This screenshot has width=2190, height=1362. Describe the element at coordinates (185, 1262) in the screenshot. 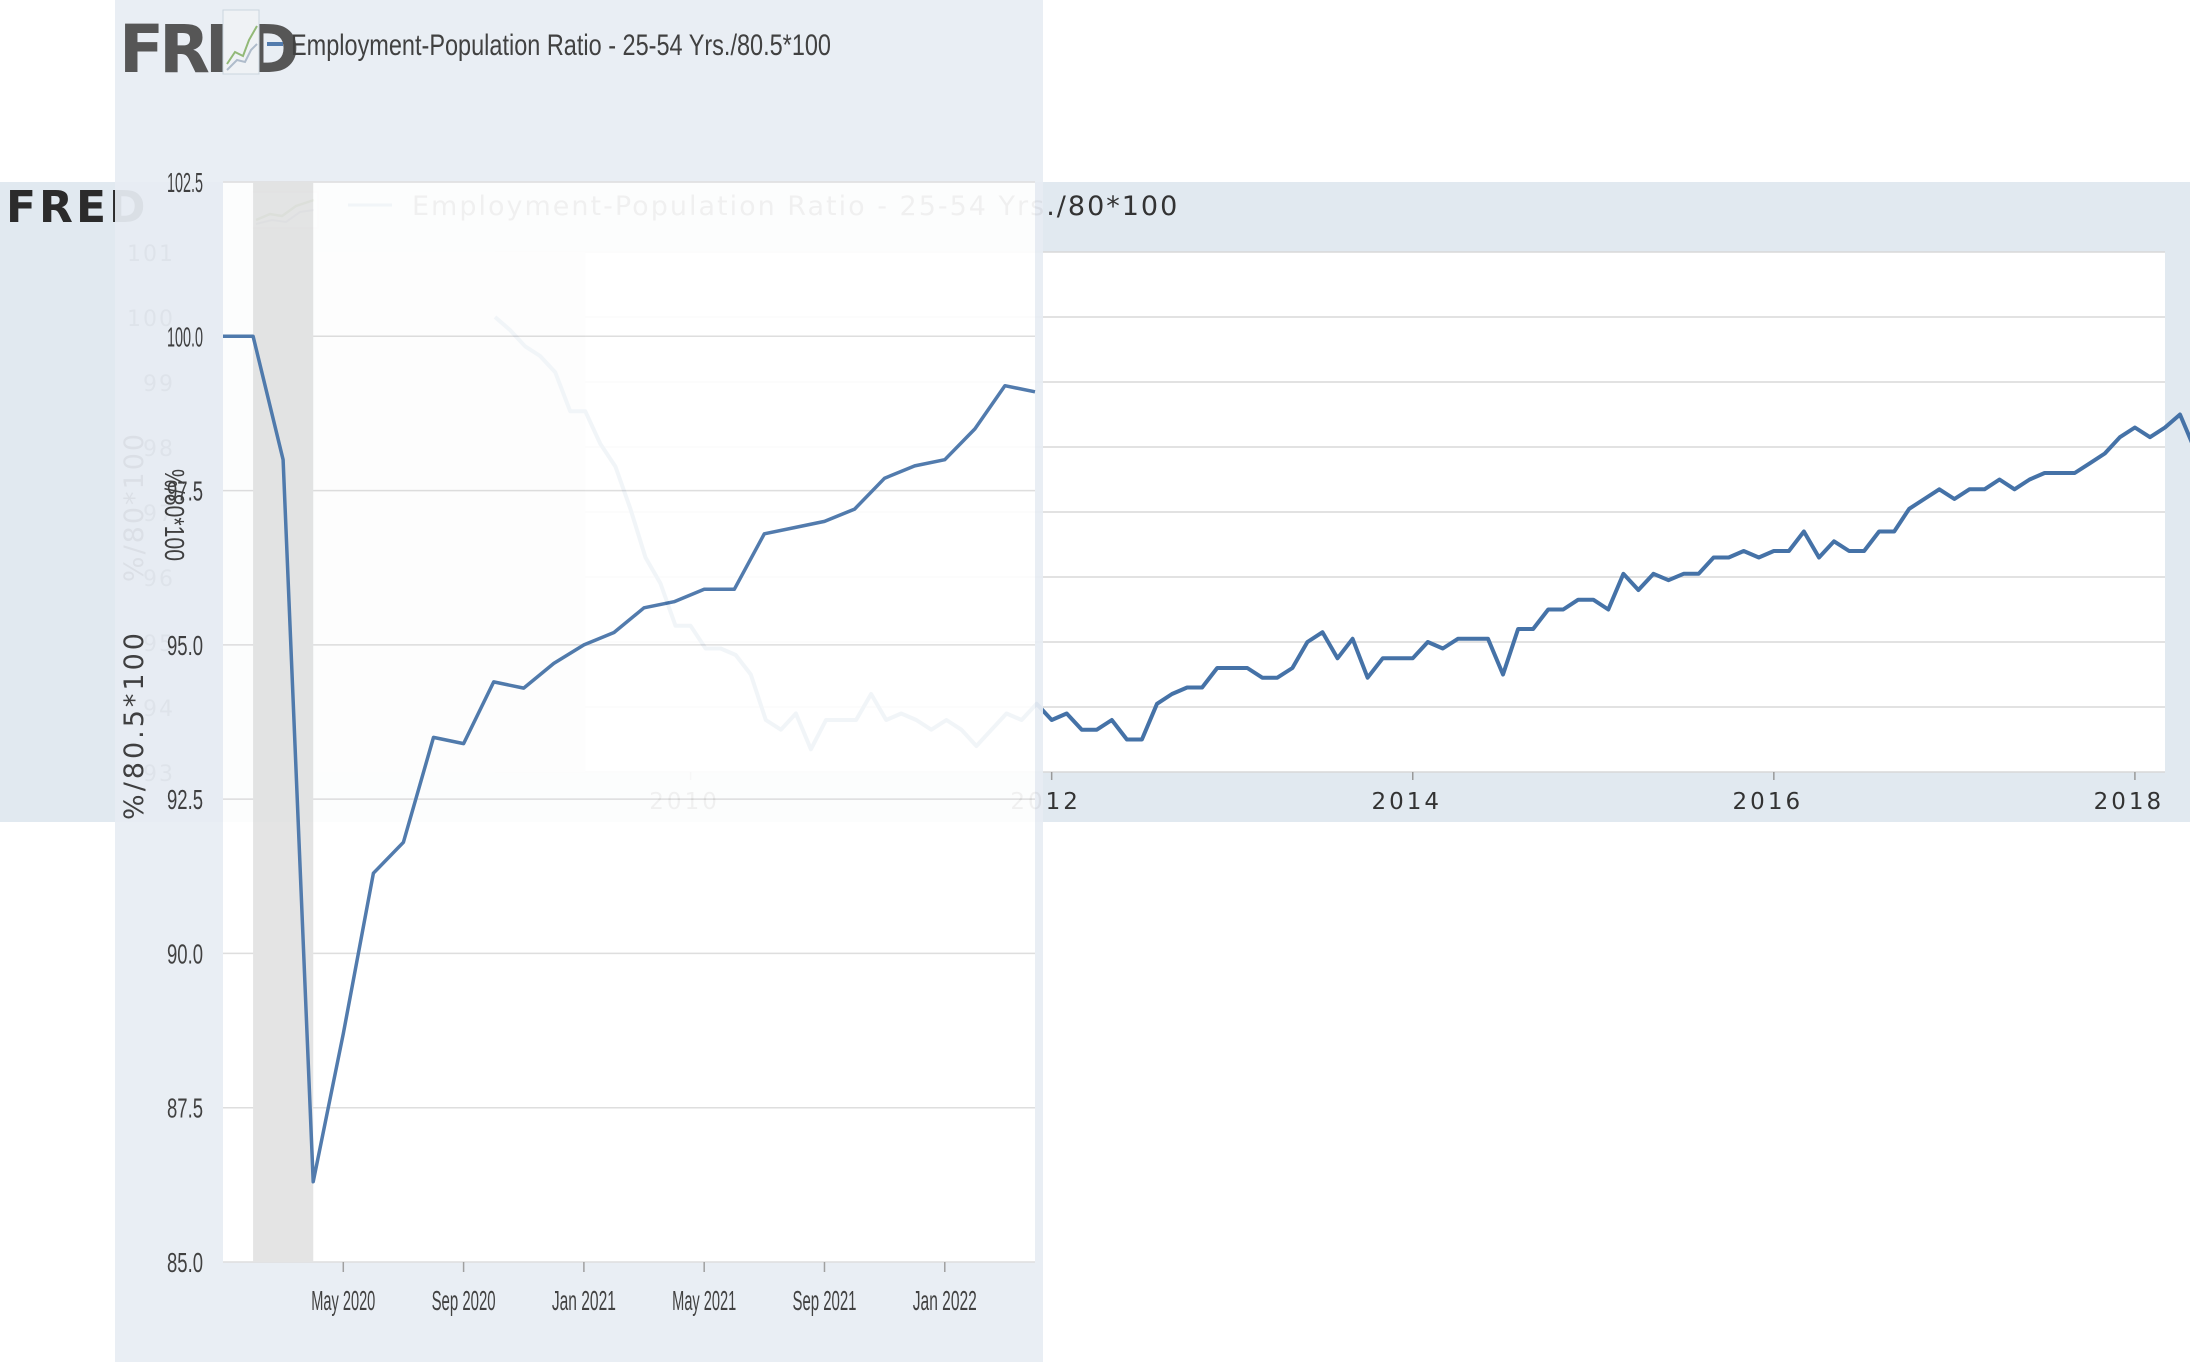

I see `y-tick-label: 85.0` at that location.